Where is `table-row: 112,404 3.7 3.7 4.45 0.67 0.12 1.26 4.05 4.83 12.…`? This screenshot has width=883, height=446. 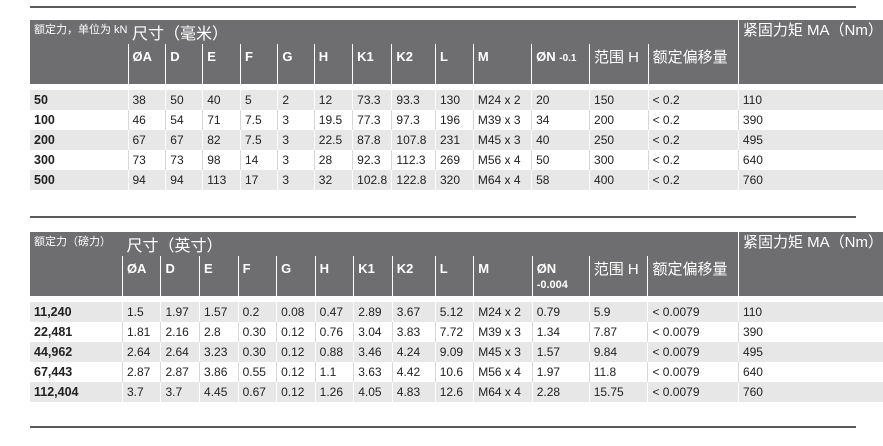 table-row: 112,404 3.7 3.7 4.45 0.67 0.12 1.26 4.05 4.83 12.… is located at coordinates (456, 392).